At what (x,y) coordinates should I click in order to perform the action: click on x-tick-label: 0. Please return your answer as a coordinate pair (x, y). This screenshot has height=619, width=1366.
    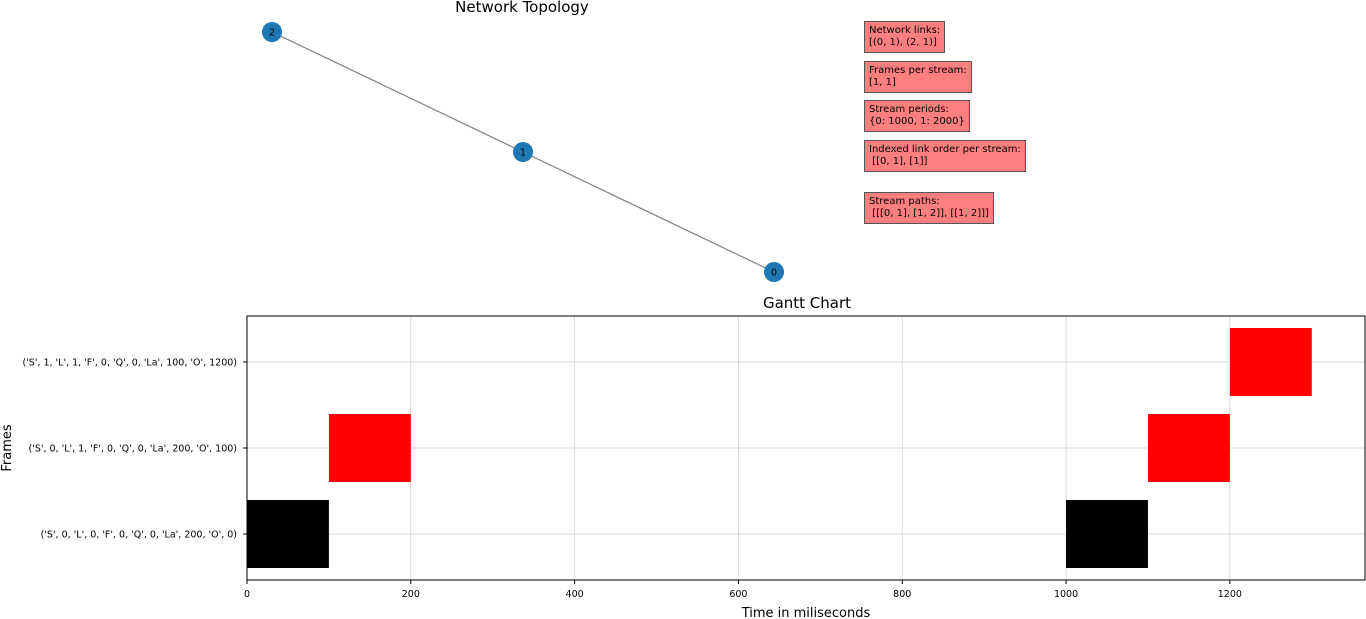
    Looking at the image, I should click on (247, 594).